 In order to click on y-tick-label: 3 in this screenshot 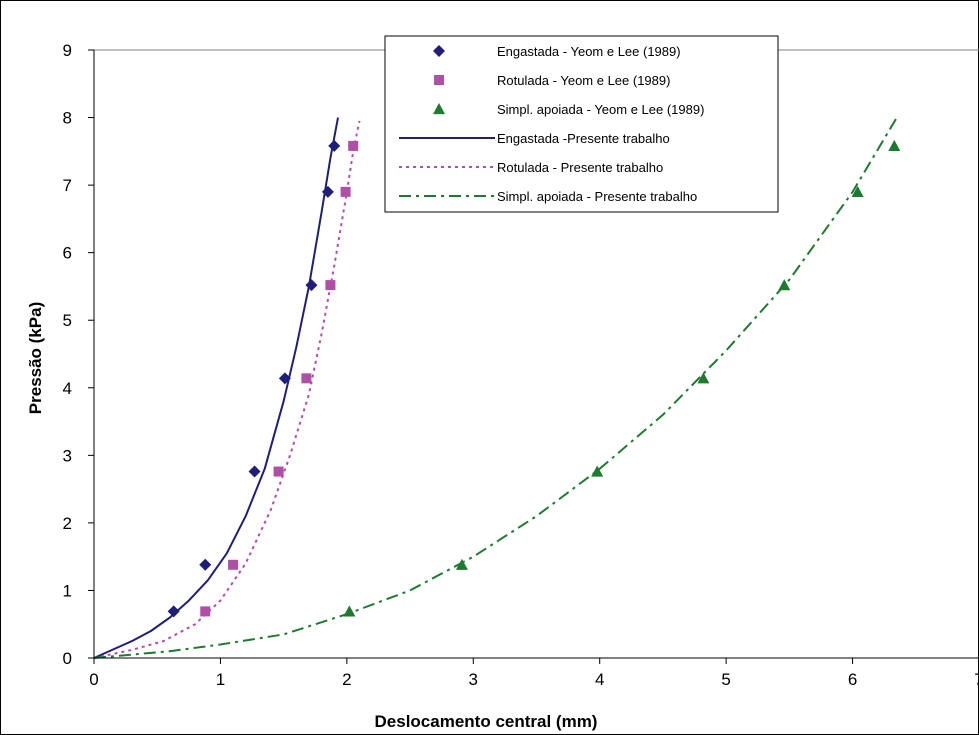, I will do `click(67, 455)`.